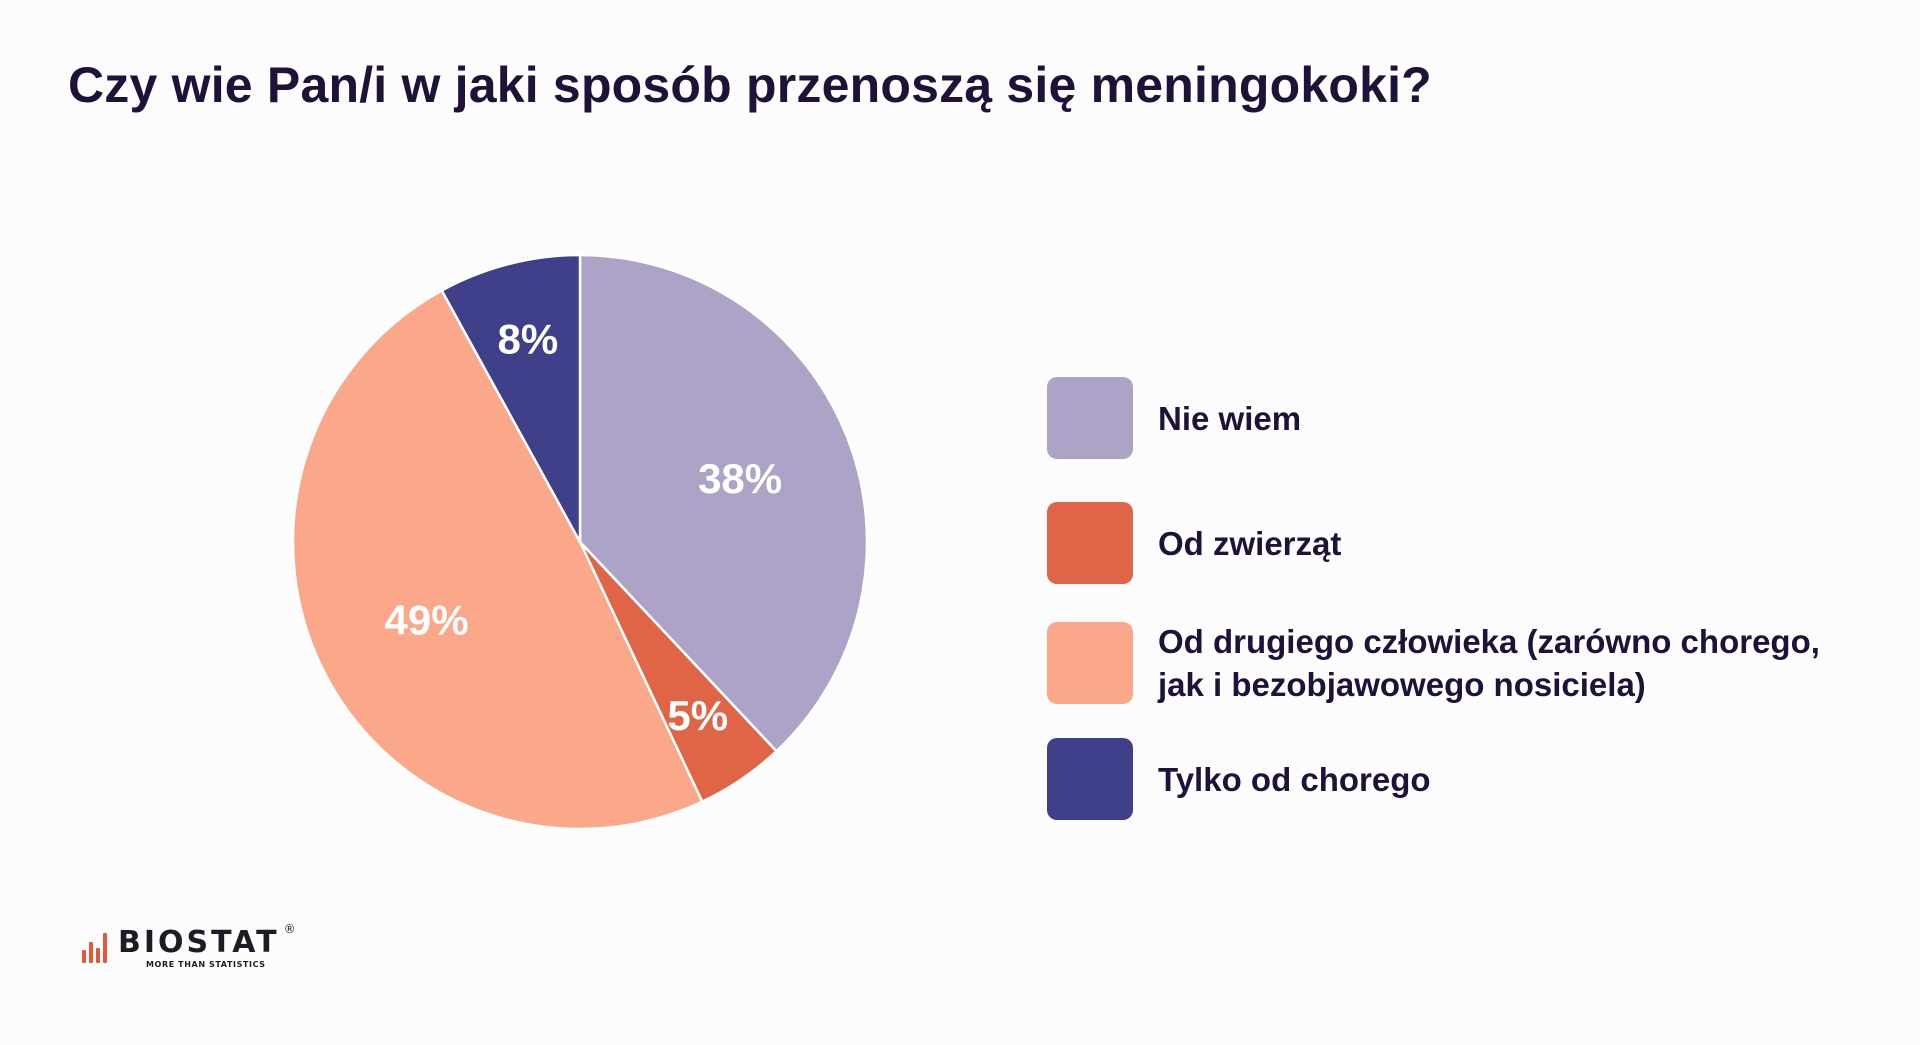  Describe the element at coordinates (1452, 418) in the screenshot. I see `legend-item-nie-wiem: Nie wiem` at that location.